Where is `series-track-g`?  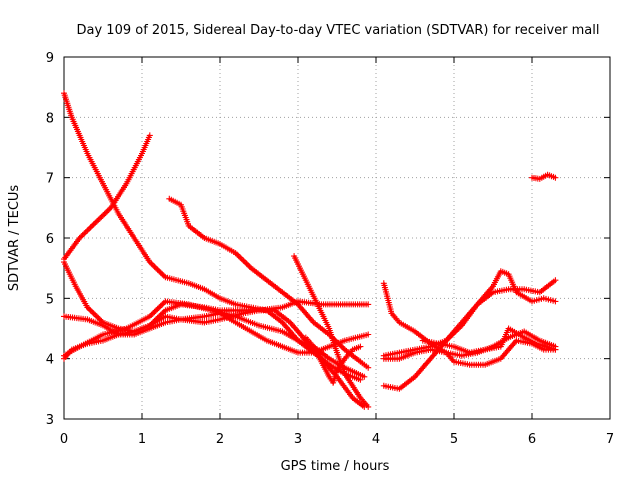
series-track-g is located at coordinates (269, 283).